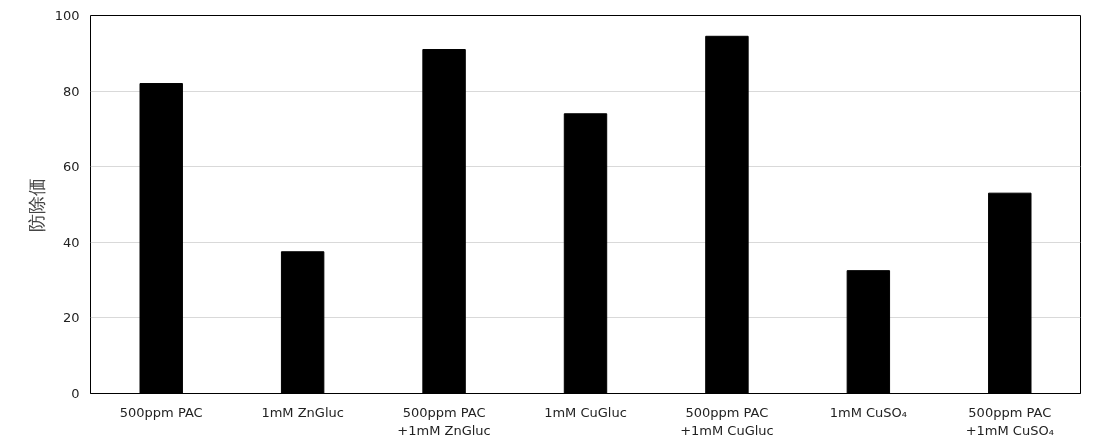  Describe the element at coordinates (67, 15) in the screenshot. I see `y-tick-label: 100` at that location.